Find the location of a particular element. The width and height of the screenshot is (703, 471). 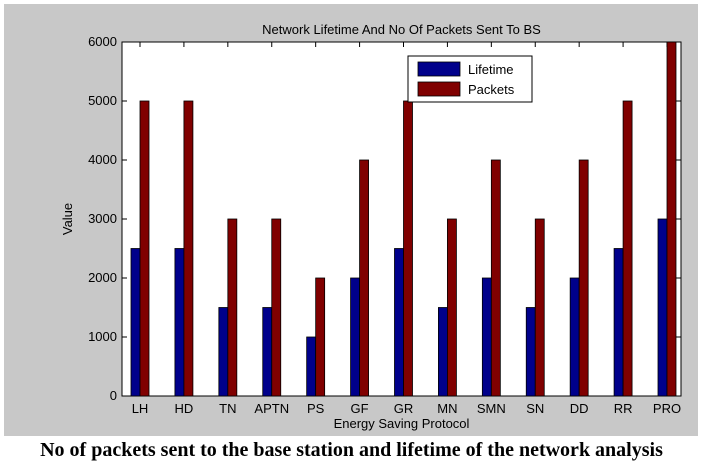

bar-lifetime-mn is located at coordinates (443, 352).